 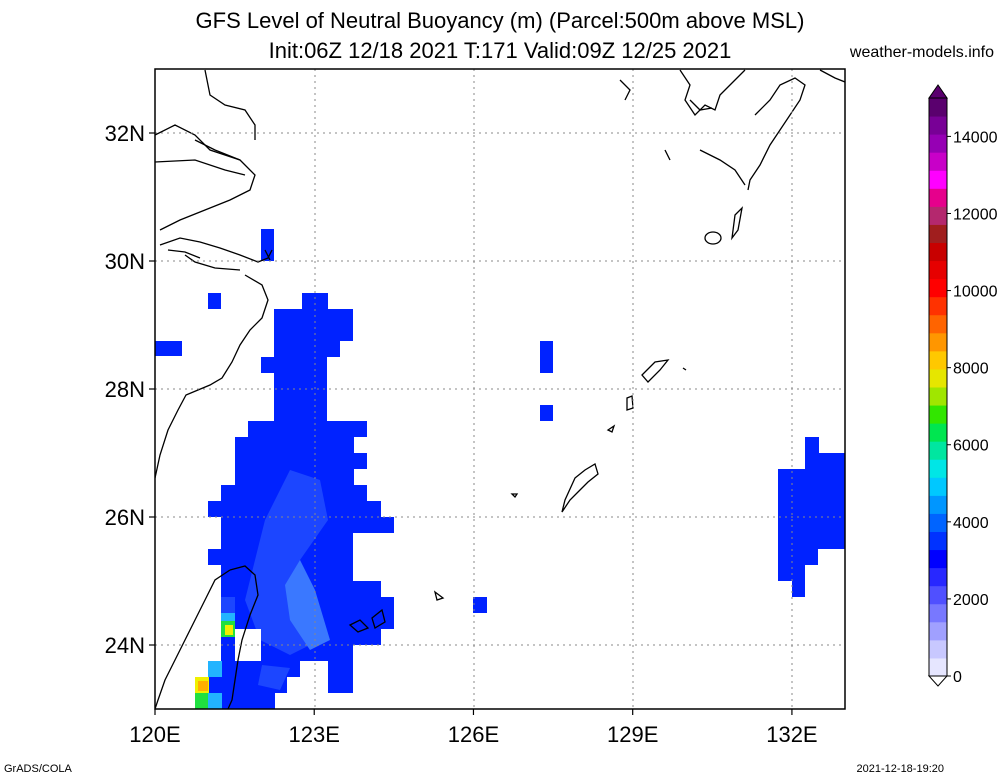 I want to click on colorbar-label: 0, so click(x=957, y=677).